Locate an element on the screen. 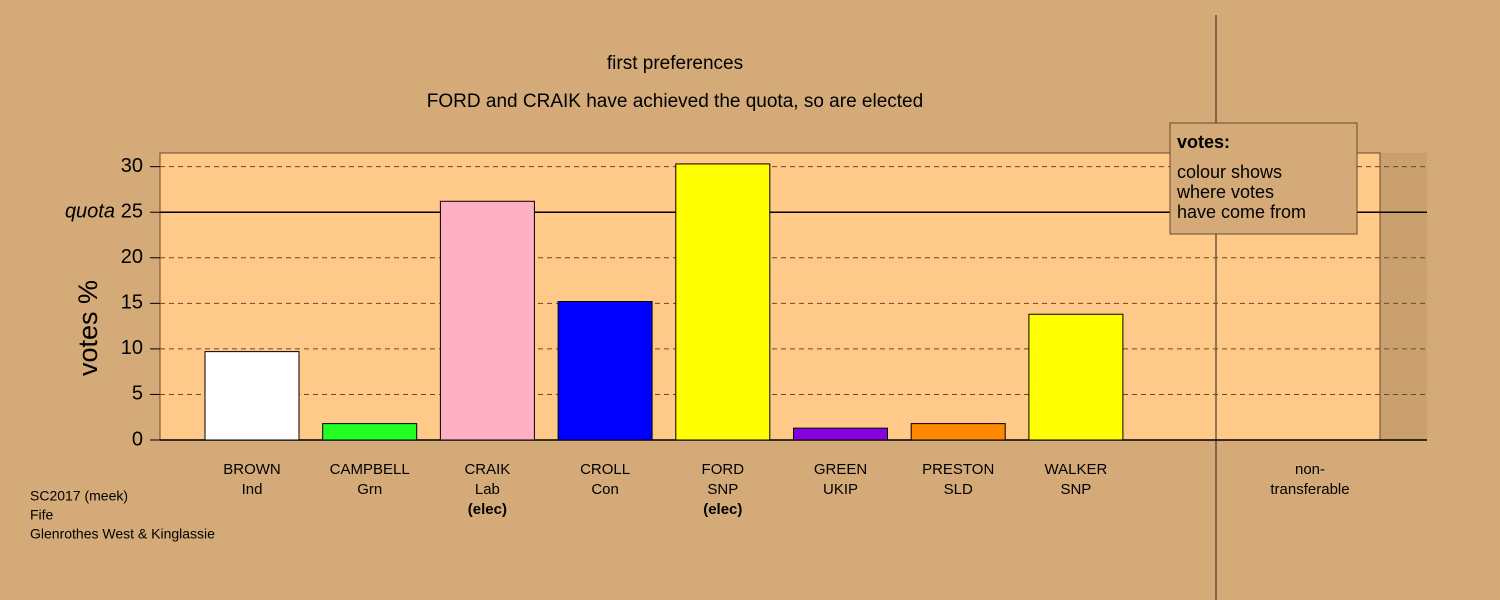 The height and width of the screenshot is (600, 1500). quota-label: quota is located at coordinates (90, 212).